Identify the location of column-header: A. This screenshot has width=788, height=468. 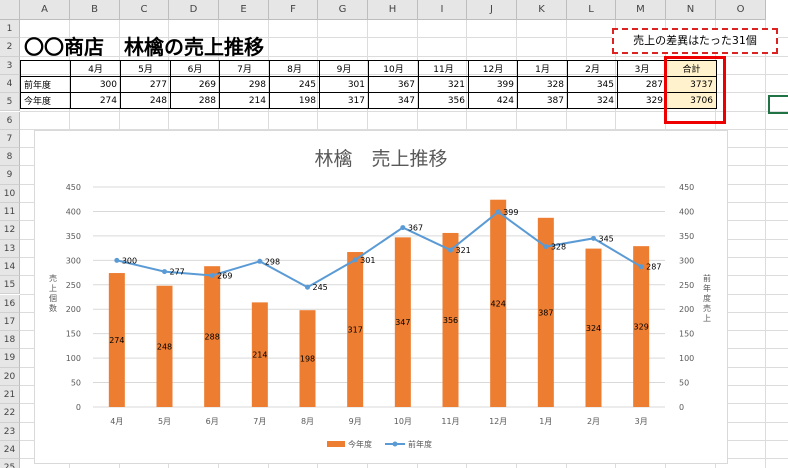
(45, 10).